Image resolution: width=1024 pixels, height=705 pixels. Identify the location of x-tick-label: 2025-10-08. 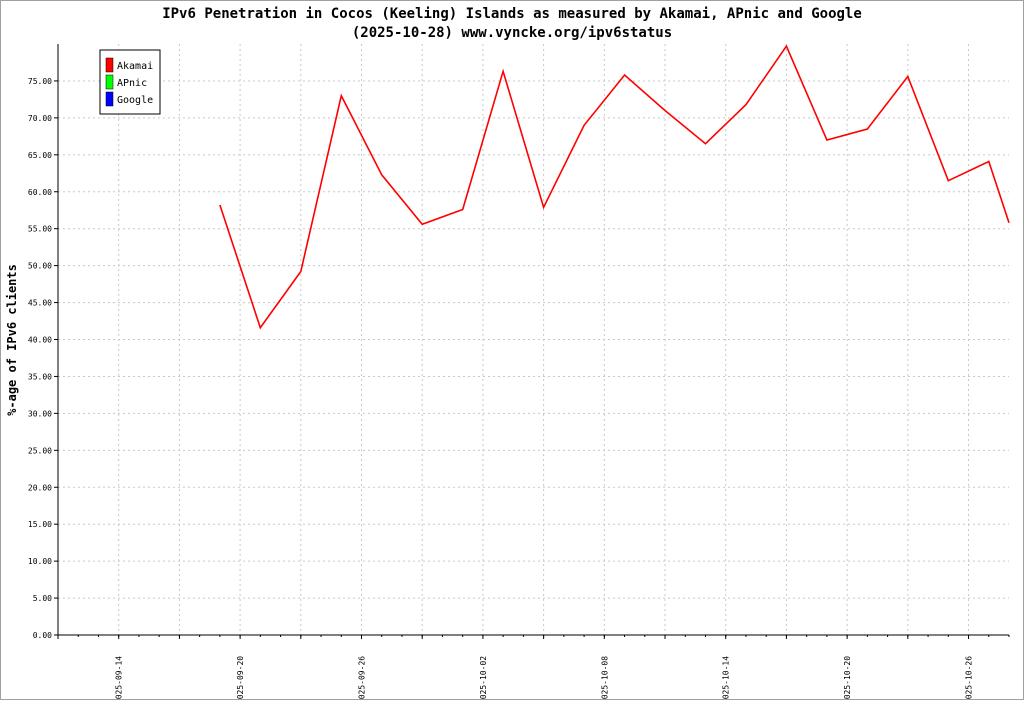
(604, 678).